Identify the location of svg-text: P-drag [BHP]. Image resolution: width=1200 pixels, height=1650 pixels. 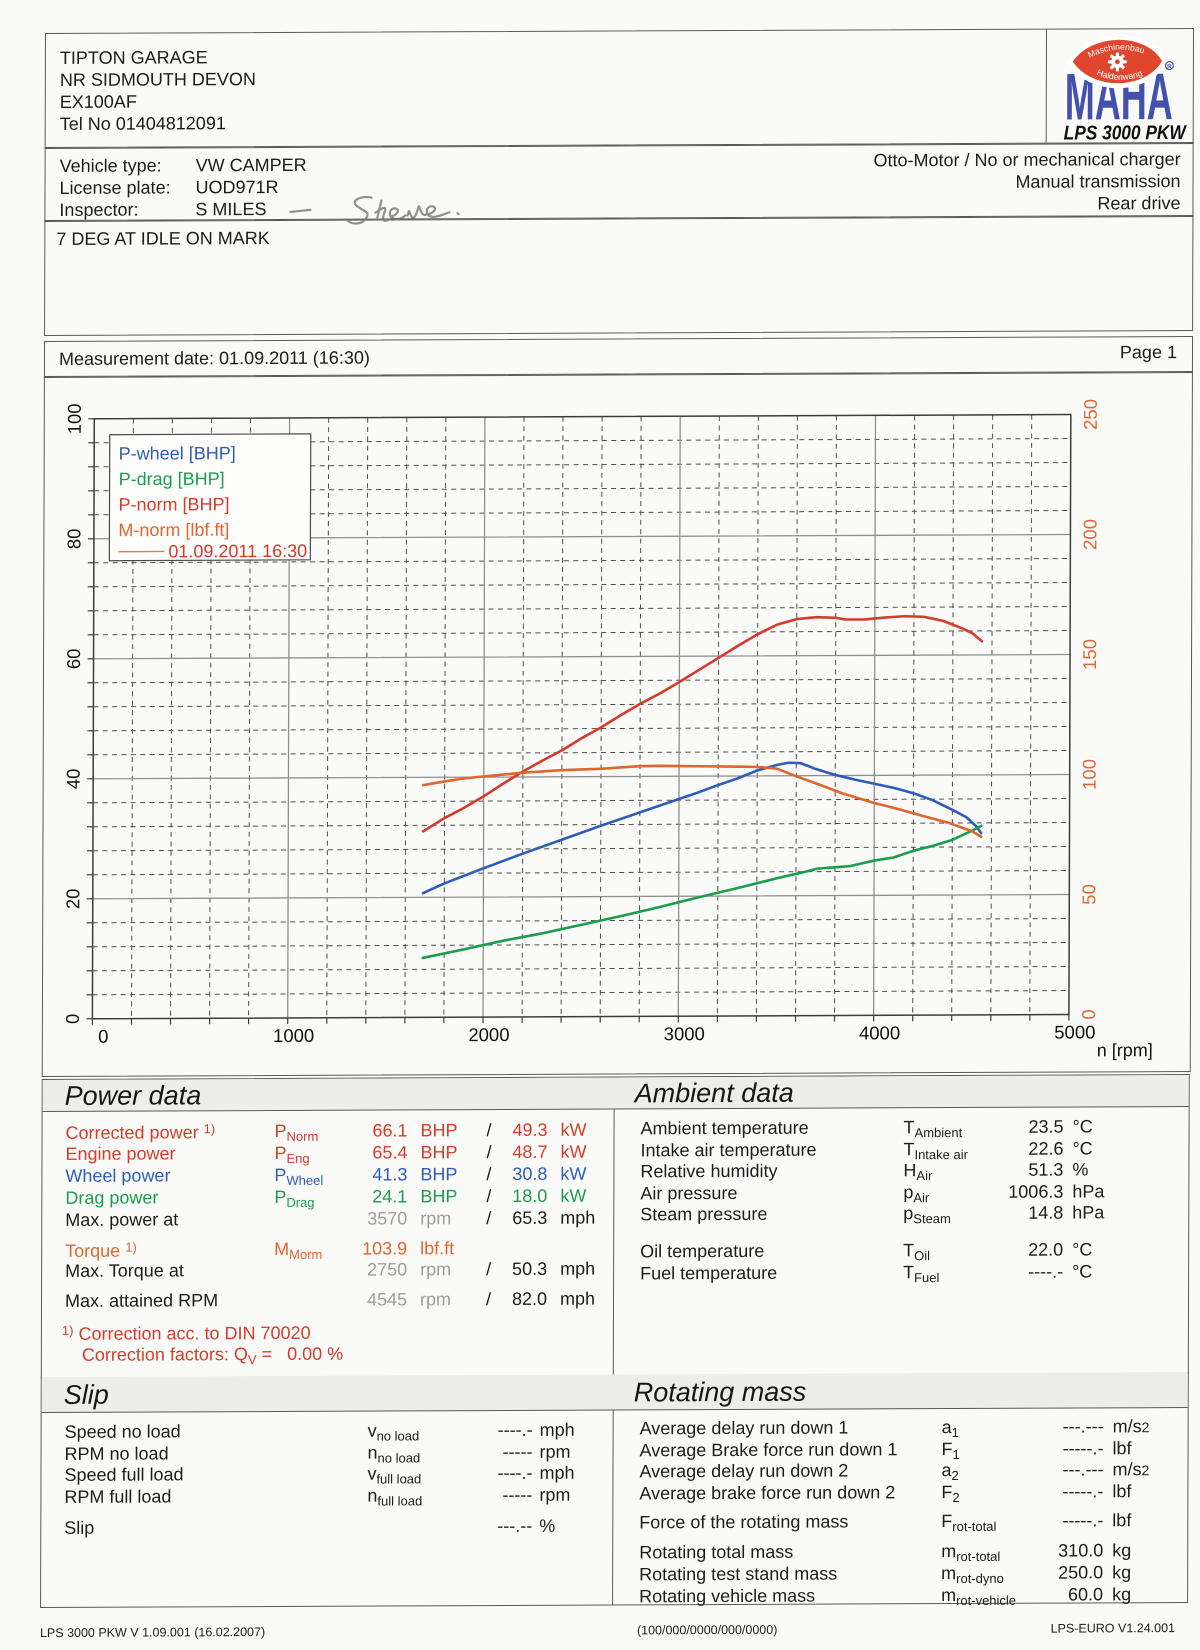
(172, 479).